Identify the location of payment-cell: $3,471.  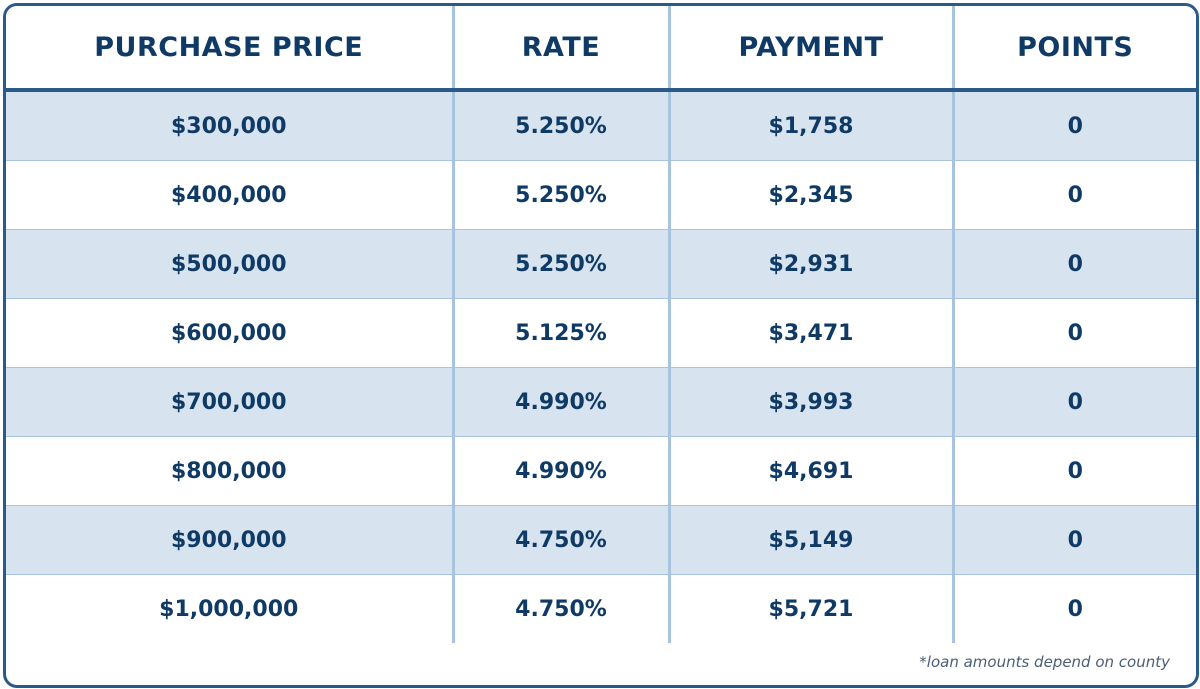
(810, 333).